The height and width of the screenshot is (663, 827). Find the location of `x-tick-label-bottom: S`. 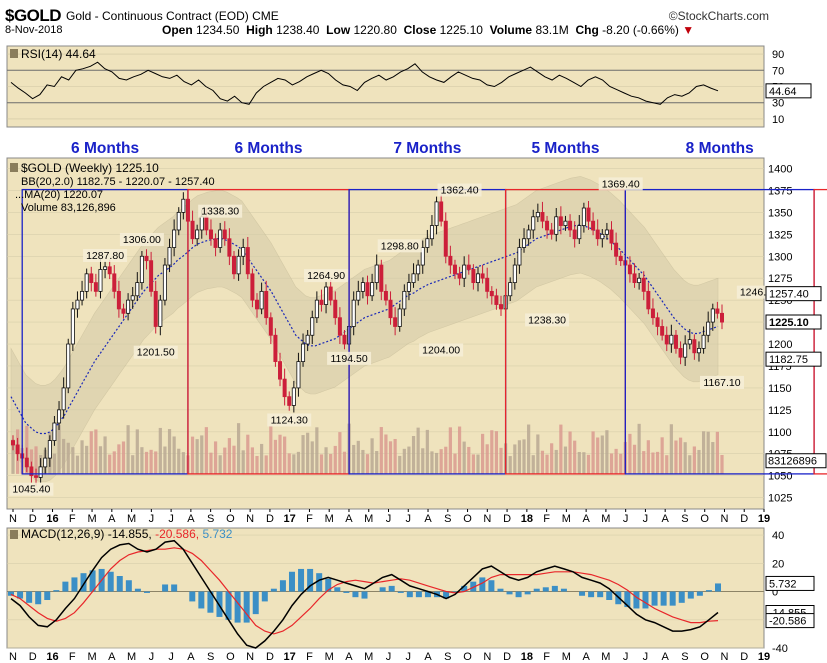

x-tick-label-bottom: S is located at coordinates (684, 657).